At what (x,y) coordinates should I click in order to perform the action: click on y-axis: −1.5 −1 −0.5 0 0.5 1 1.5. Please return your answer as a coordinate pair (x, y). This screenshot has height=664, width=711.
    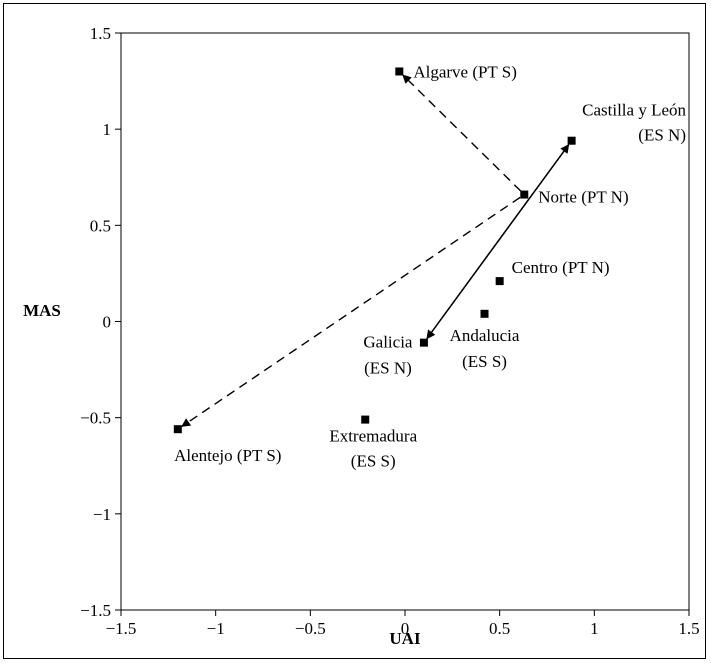
    Looking at the image, I should click on (100, 322).